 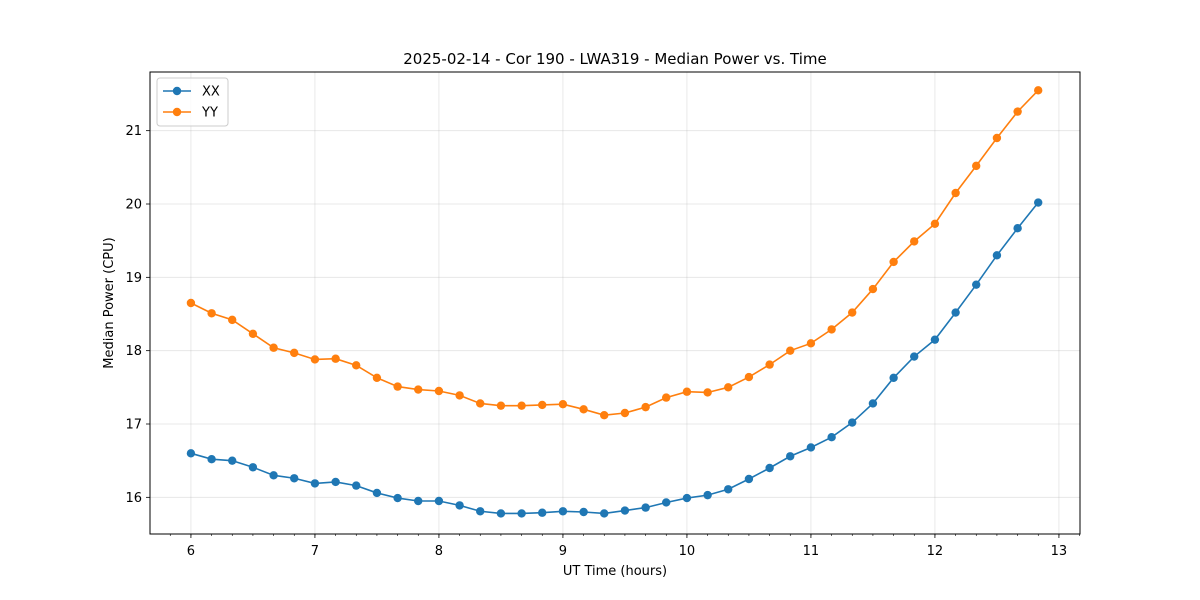 I want to click on x-tick-label: 12, so click(x=935, y=551).